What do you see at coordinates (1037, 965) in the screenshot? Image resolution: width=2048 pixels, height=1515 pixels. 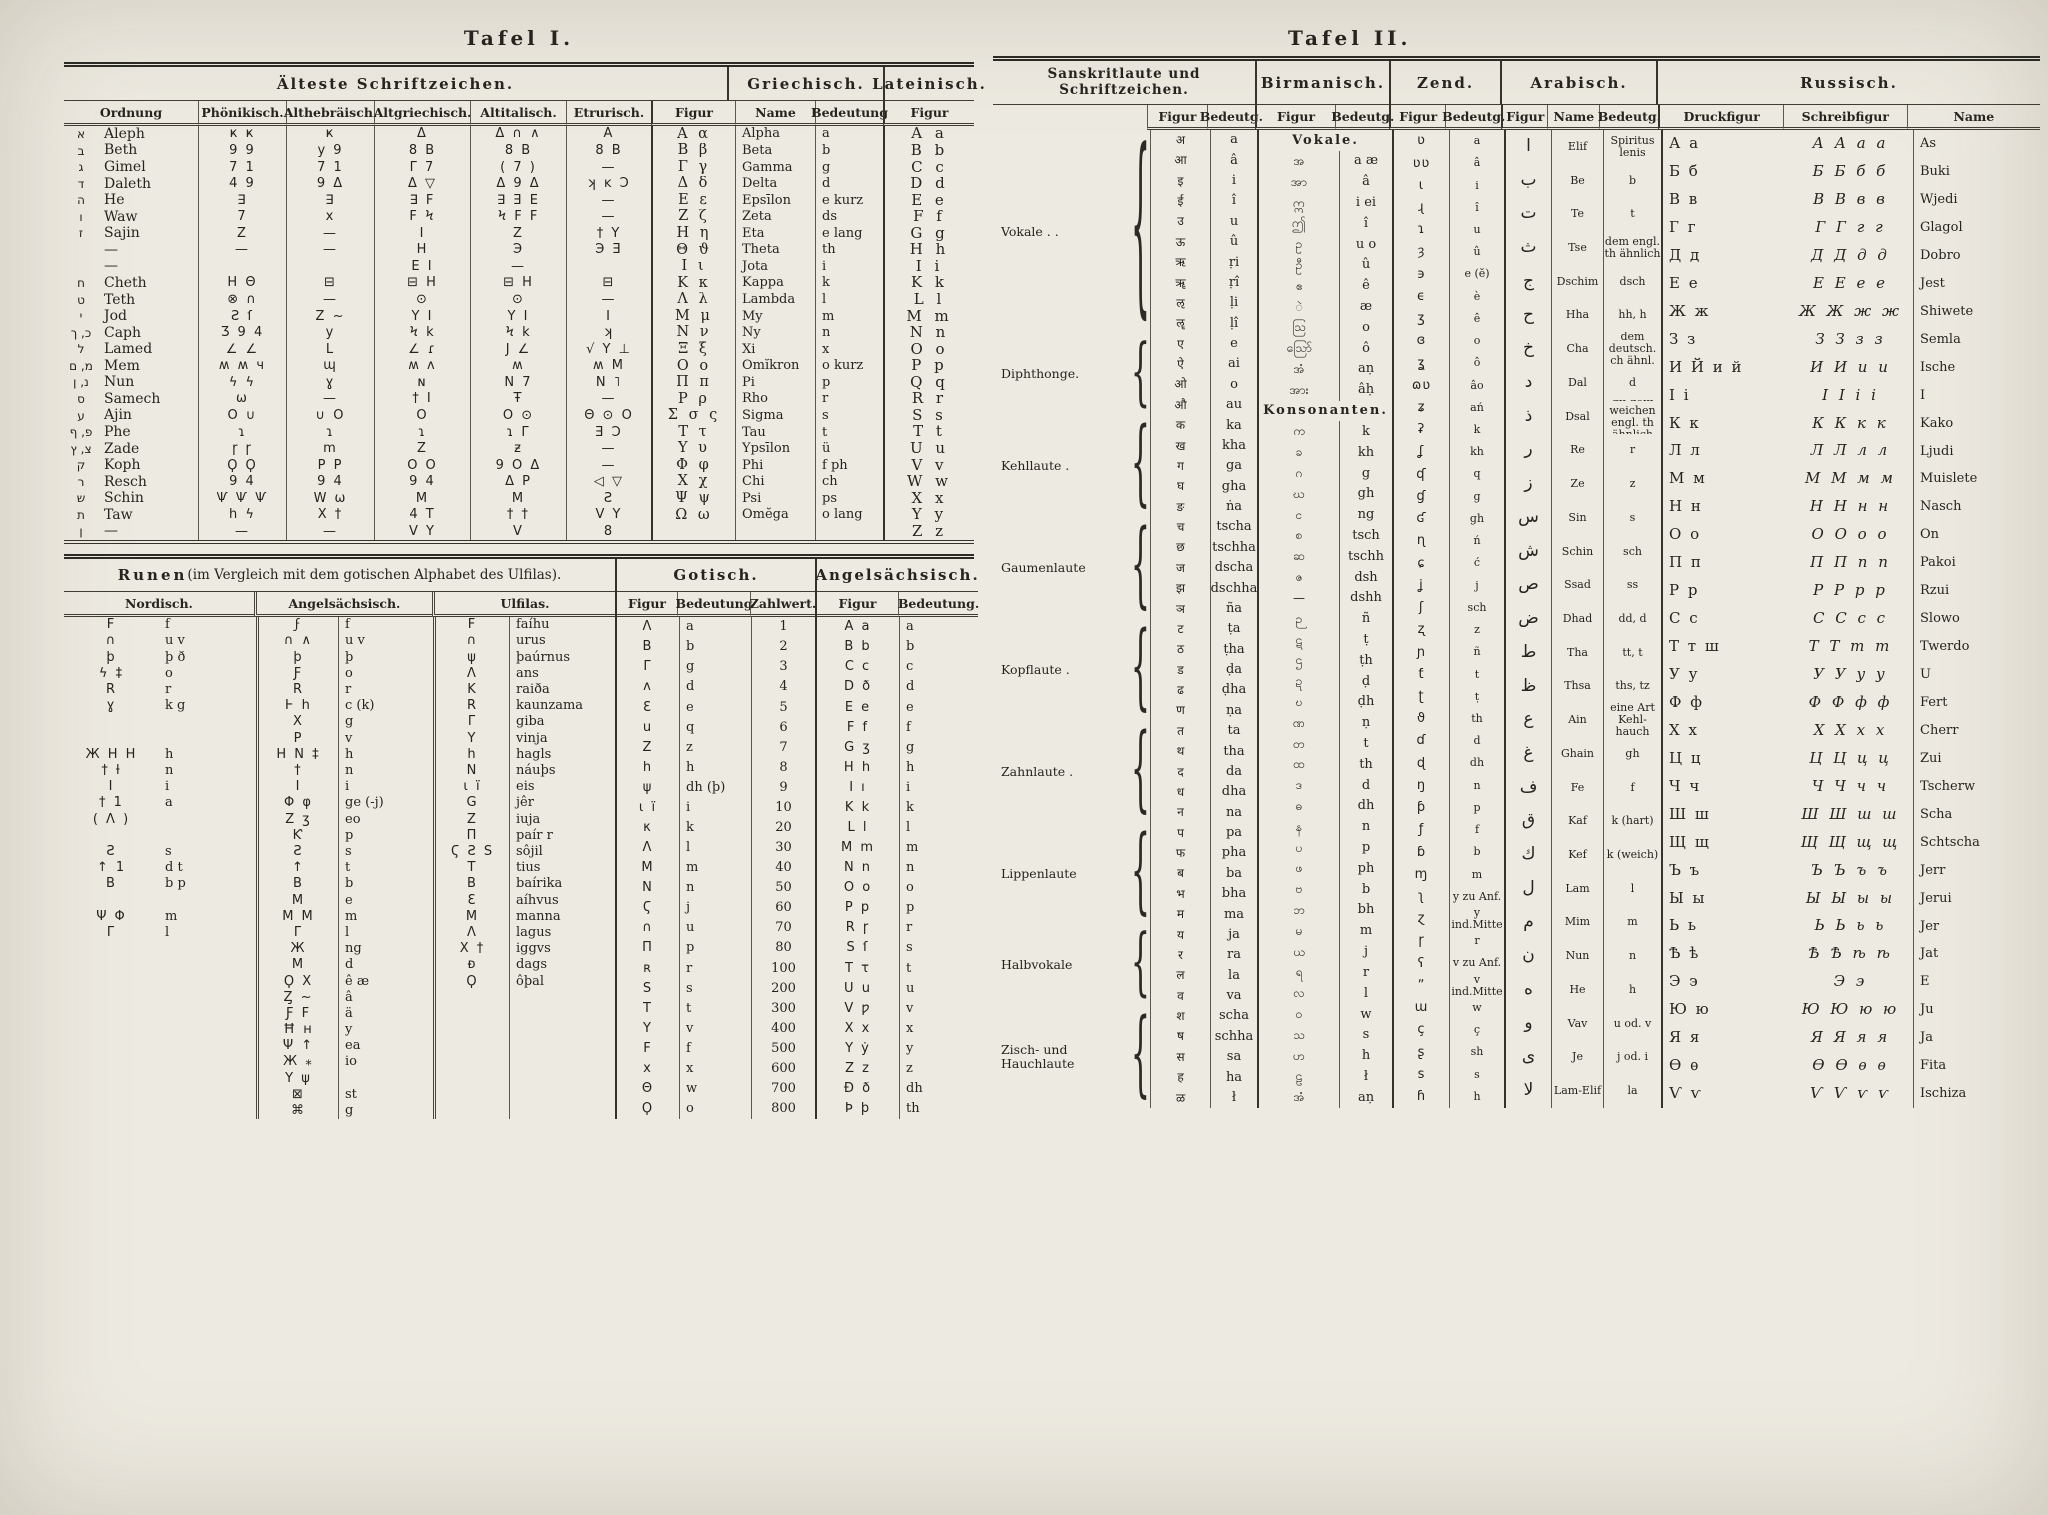 I see `group-label-text: Halbvokale` at bounding box center [1037, 965].